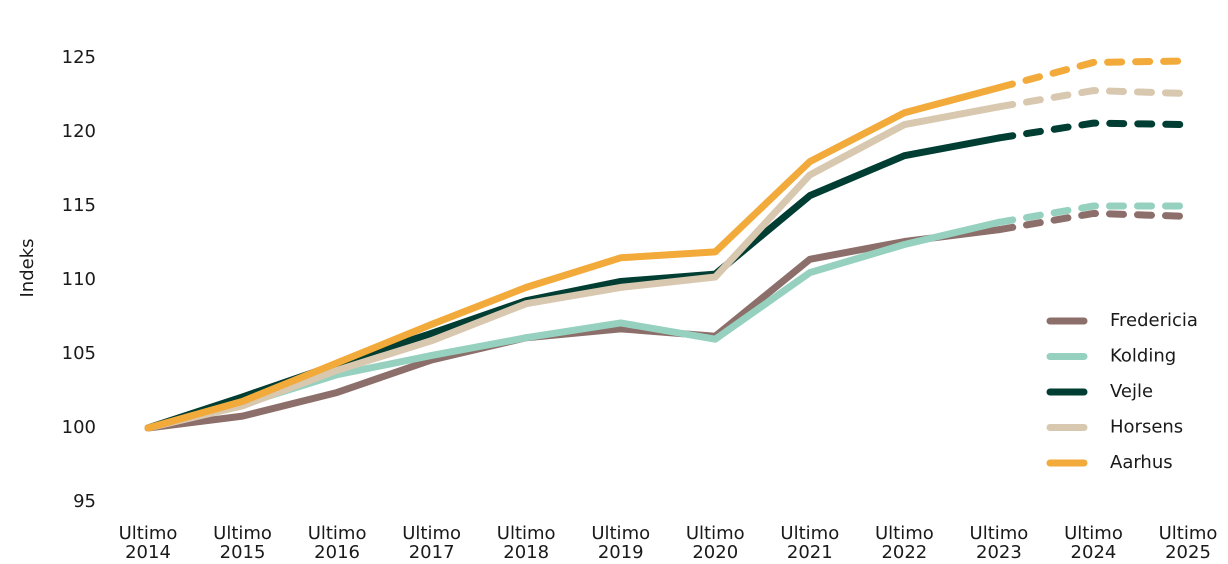 Image resolution: width=1228 pixels, height=564 pixels. Describe the element at coordinates (84, 501) in the screenshot. I see `y-tick-label: 95` at that location.